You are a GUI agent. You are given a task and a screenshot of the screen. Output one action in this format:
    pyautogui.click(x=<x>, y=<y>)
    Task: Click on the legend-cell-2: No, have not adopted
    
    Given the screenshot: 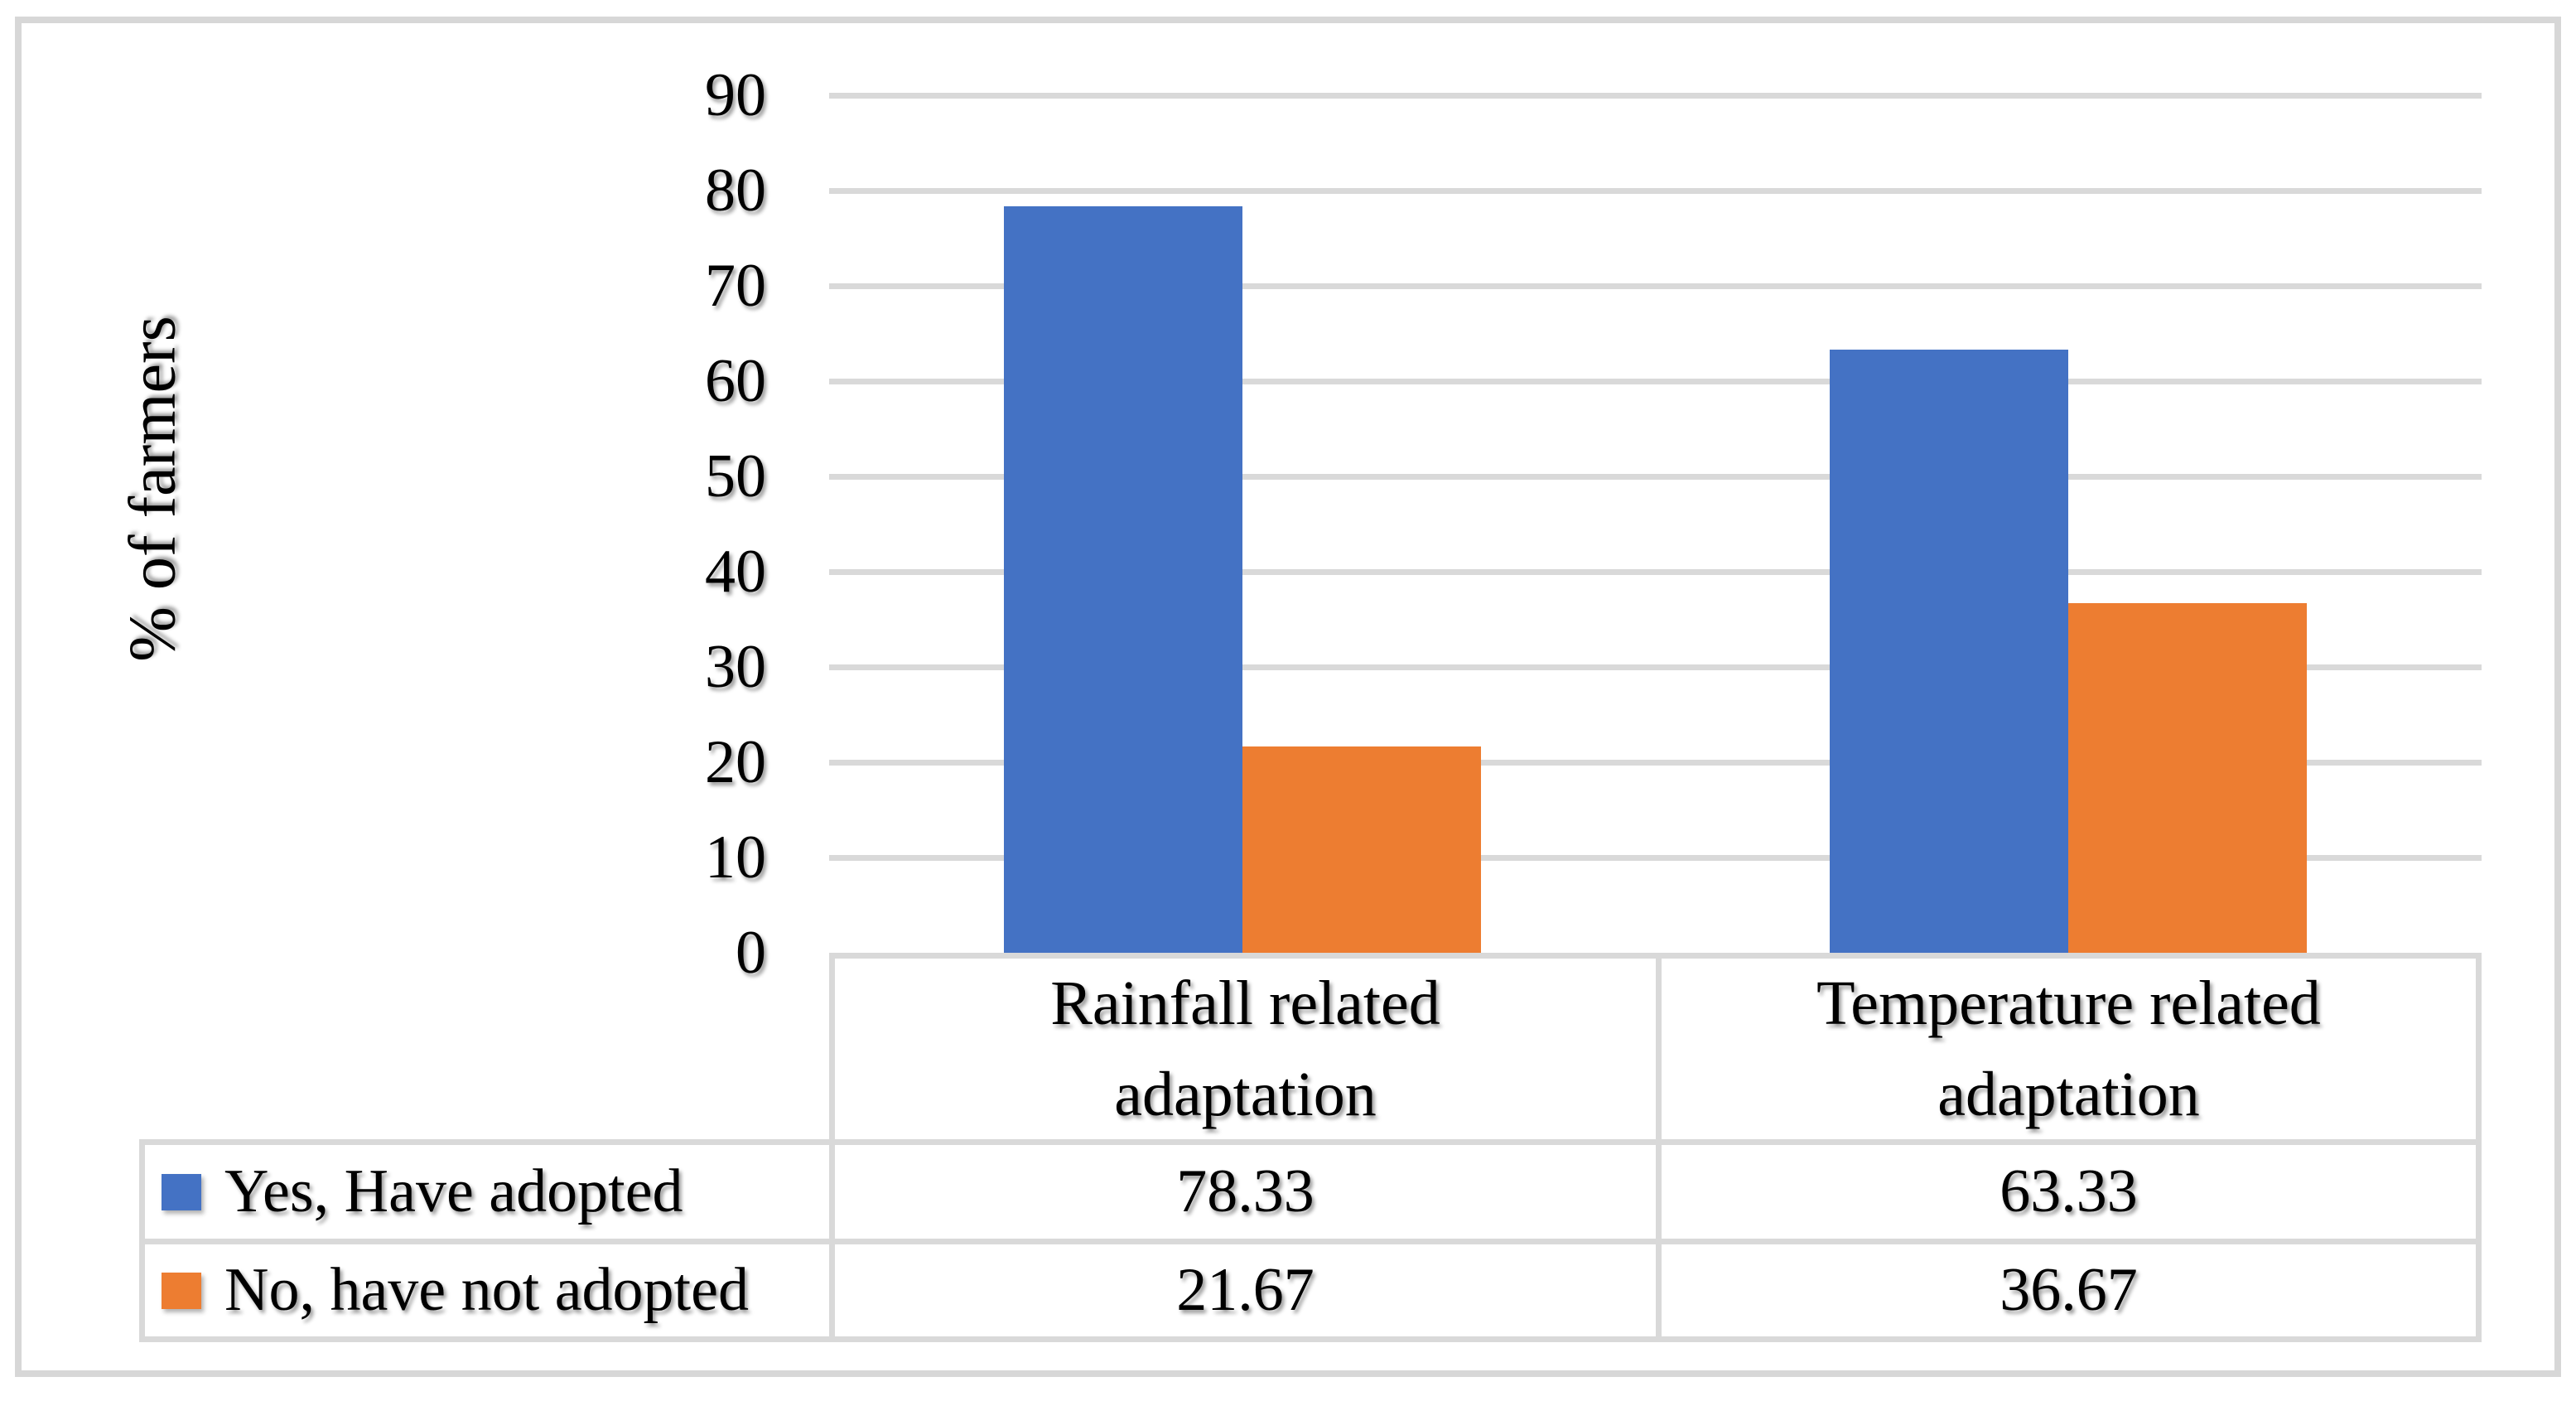 What is the action you would take?
    pyautogui.click(x=484, y=1291)
    